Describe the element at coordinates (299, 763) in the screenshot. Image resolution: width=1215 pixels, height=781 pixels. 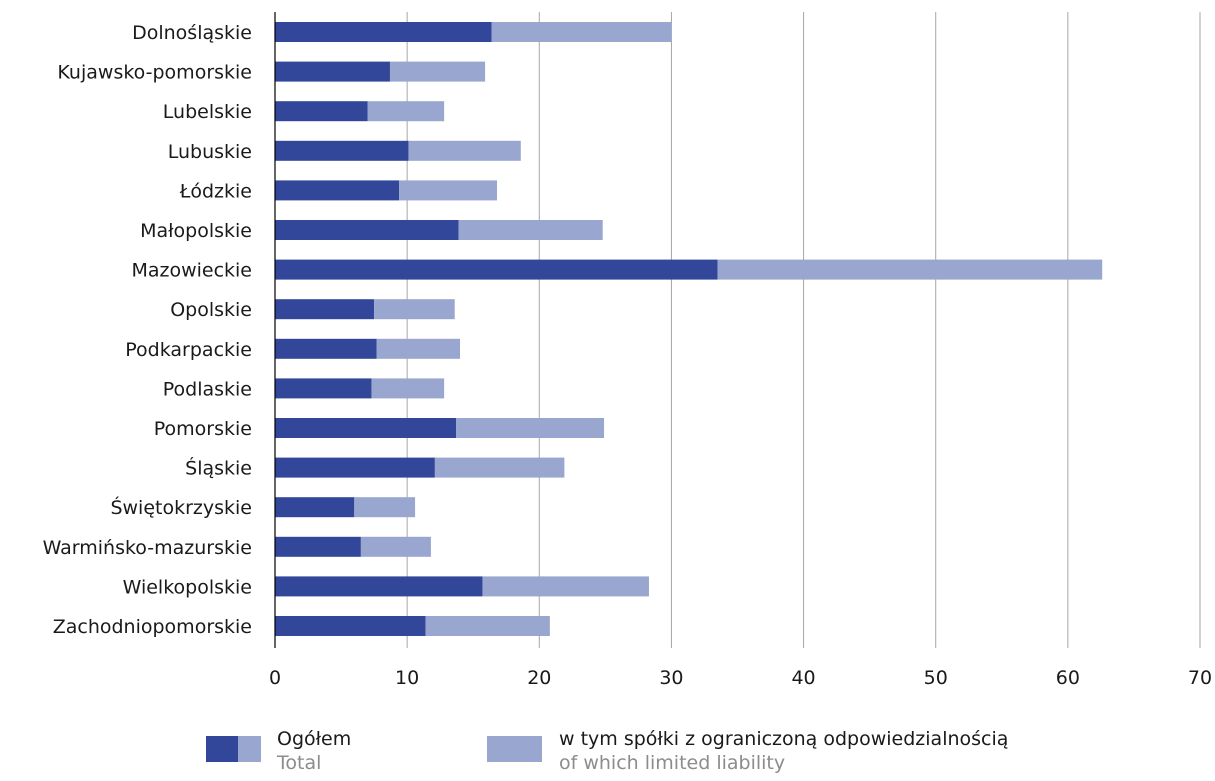
I see `legend-sublabel-total: Total` at that location.